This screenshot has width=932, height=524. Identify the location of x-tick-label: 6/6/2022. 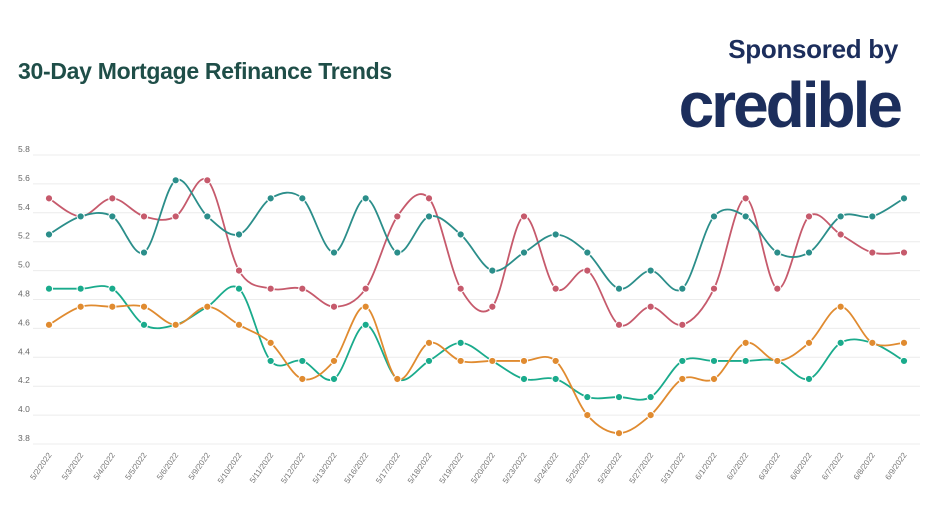
(801, 466).